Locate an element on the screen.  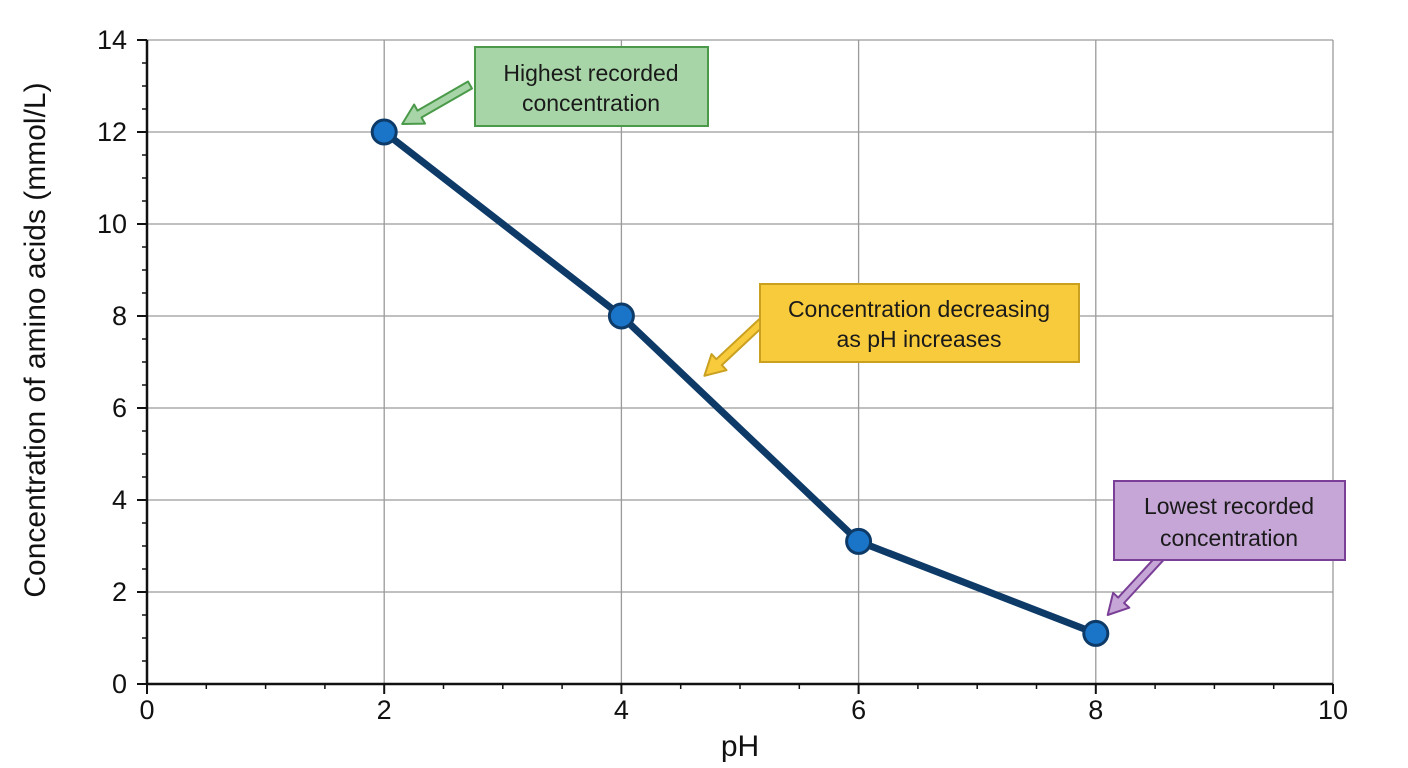
y-tick-label: 14 is located at coordinates (112, 40).